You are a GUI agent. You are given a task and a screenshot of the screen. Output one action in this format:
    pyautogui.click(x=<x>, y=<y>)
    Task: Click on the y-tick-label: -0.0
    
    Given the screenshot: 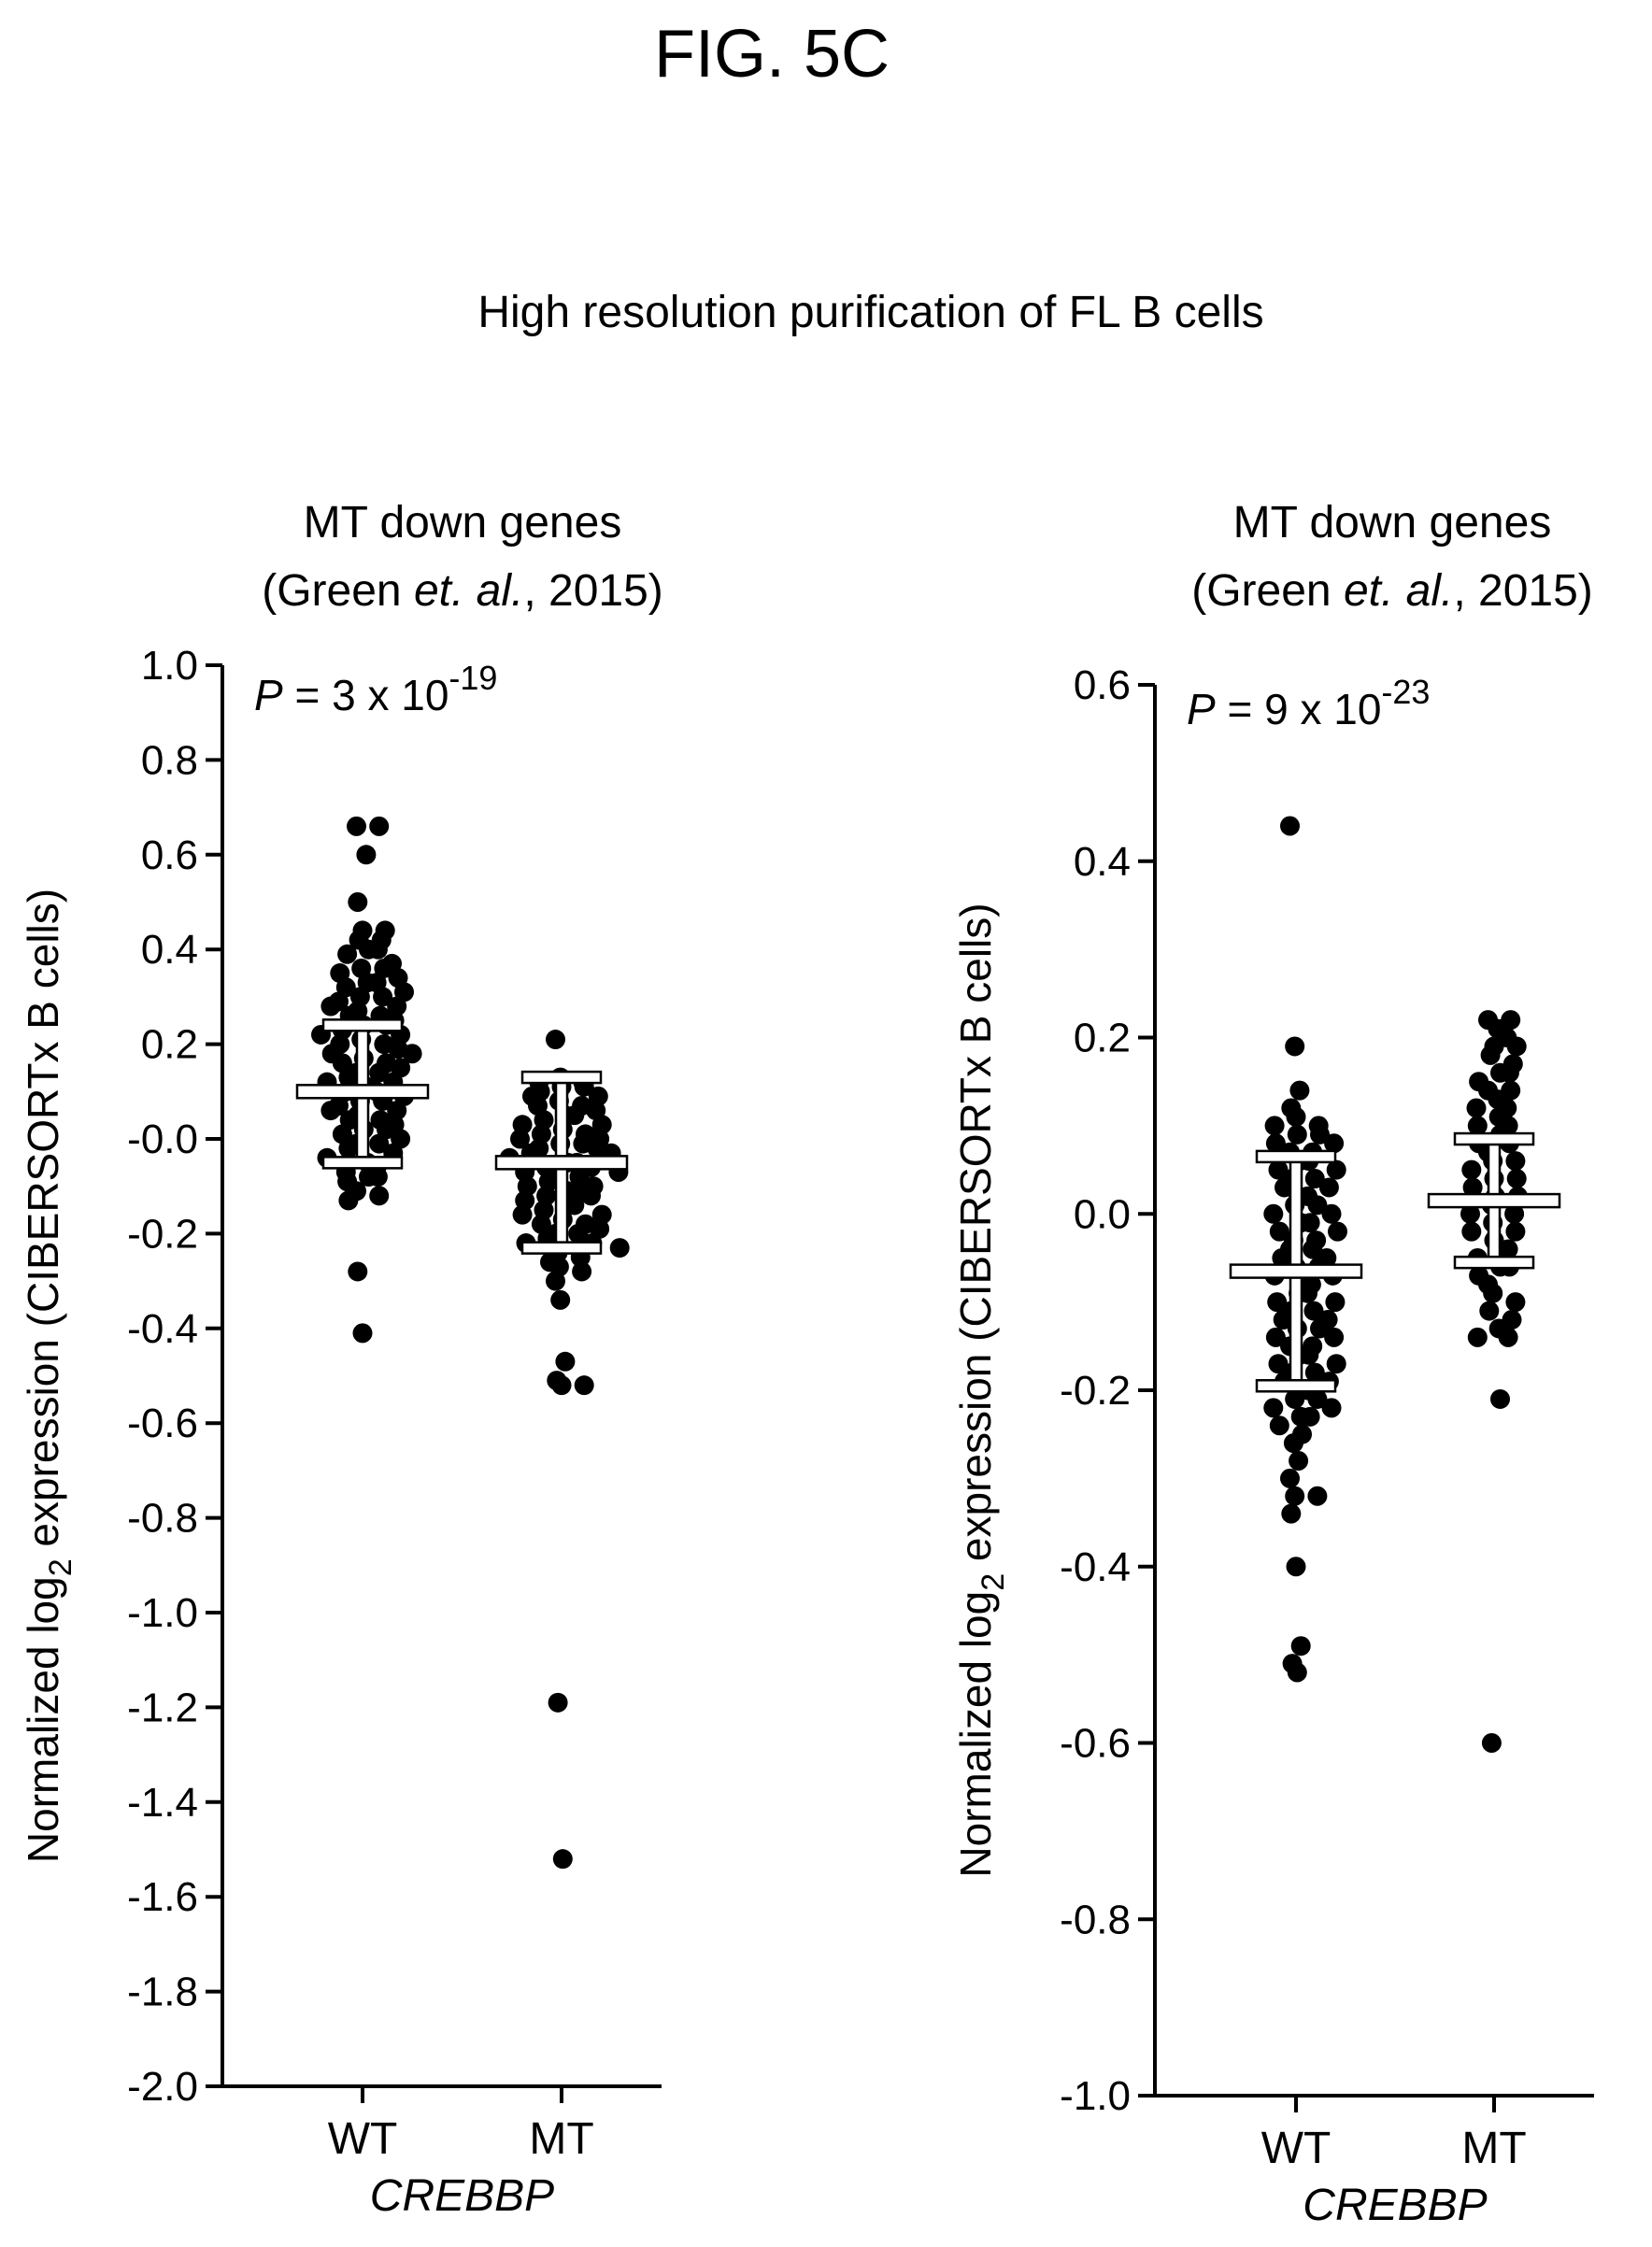 What is the action you would take?
    pyautogui.click(x=162, y=1139)
    